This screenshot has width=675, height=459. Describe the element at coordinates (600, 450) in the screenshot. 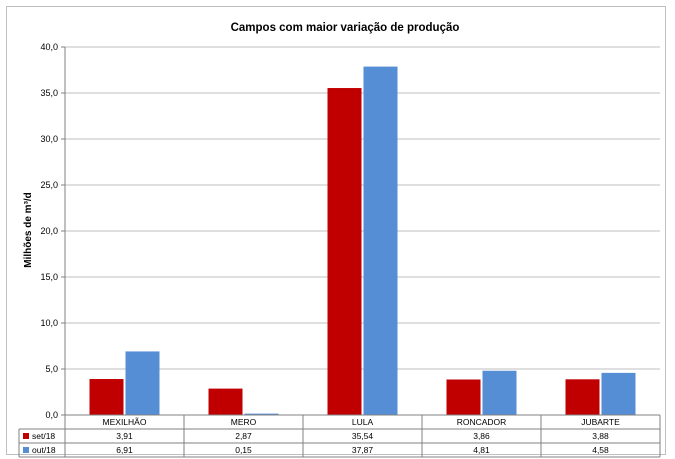

I see `data-label: 4,58` at that location.